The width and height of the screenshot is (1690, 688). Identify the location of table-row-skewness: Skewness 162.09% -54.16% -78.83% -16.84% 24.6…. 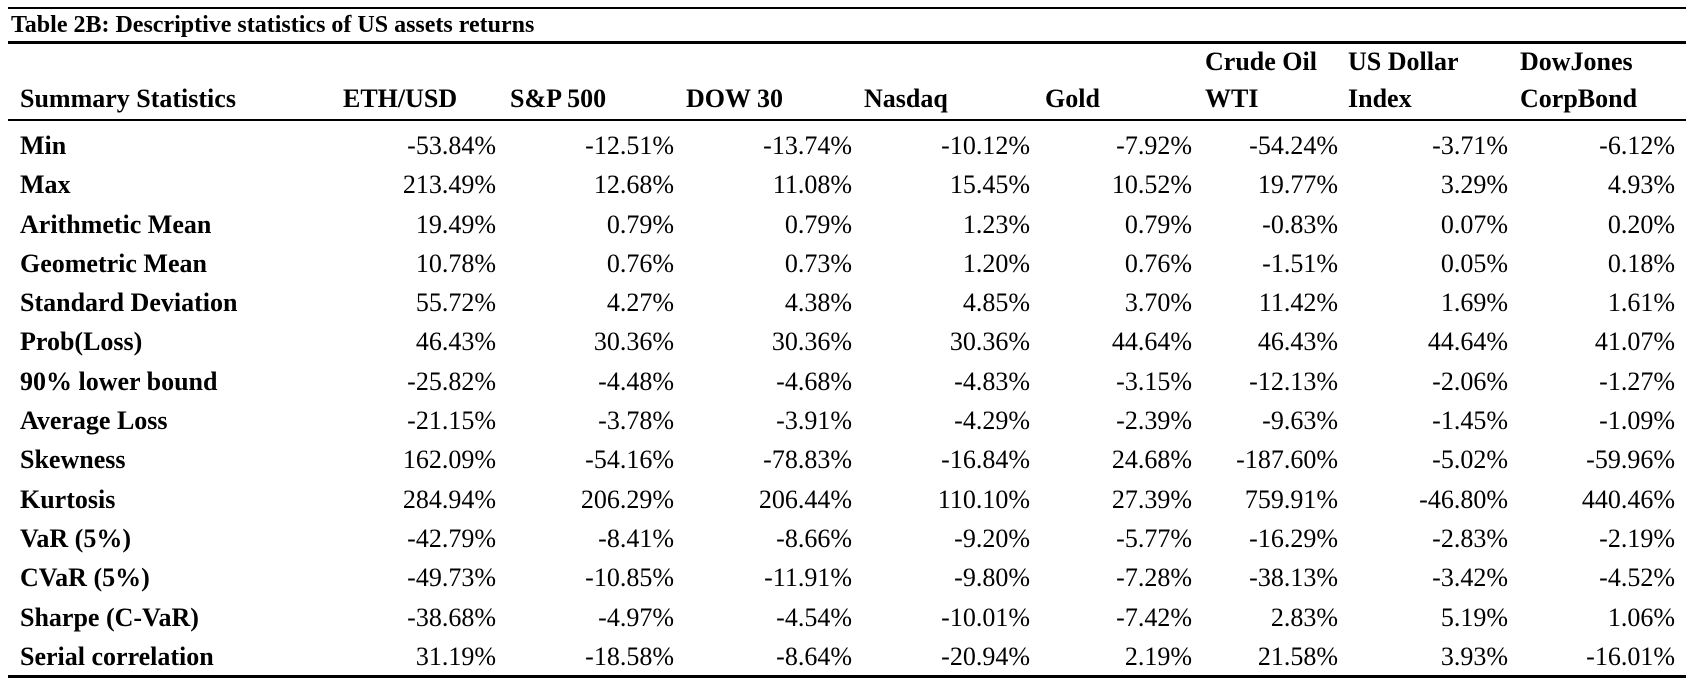
(845, 461).